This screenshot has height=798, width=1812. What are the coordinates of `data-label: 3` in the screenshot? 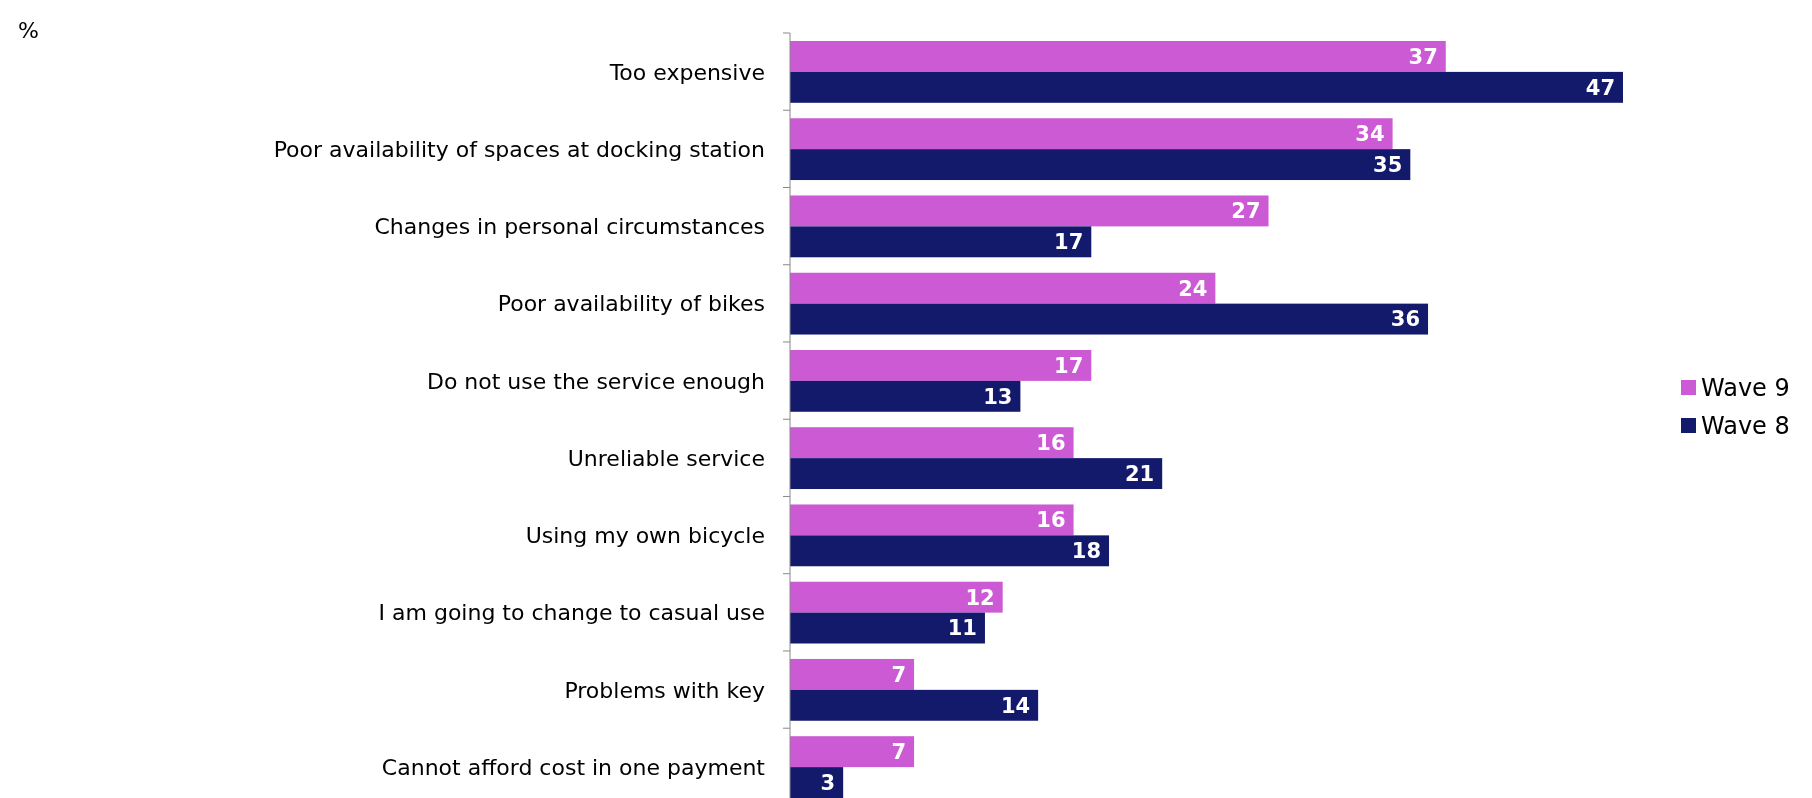 It's located at (828, 782).